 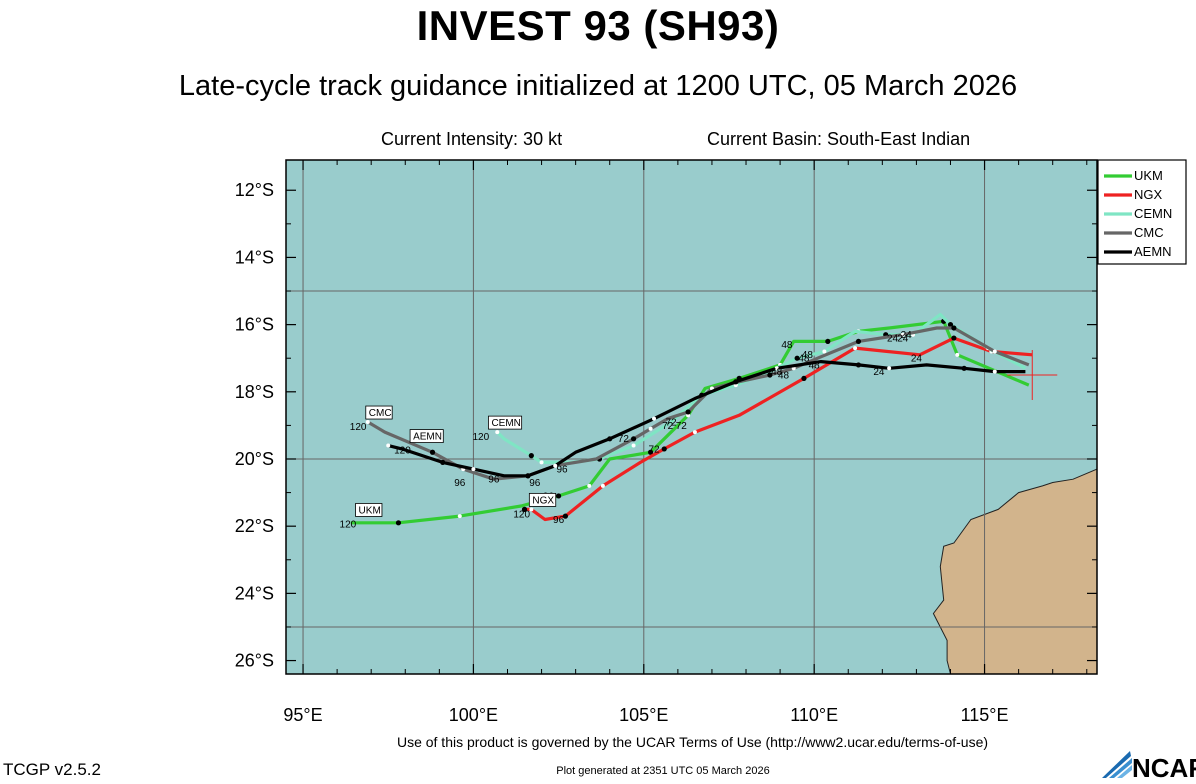 I want to click on ncar-logo-text: NCAR, so click(x=1164, y=768).